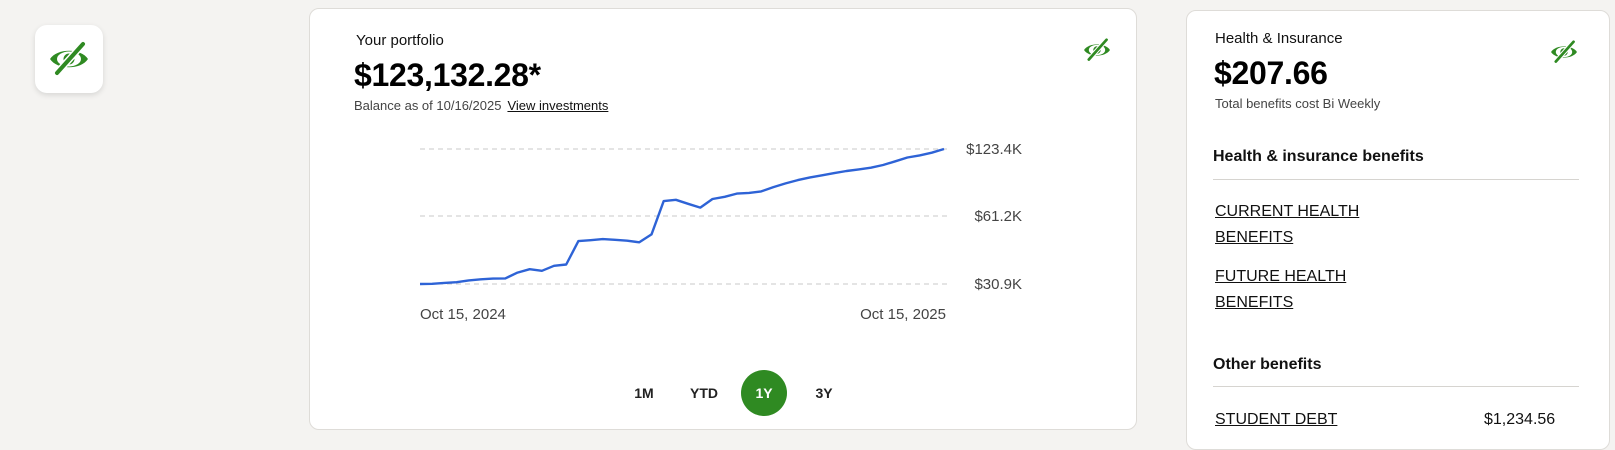 This screenshot has width=1615, height=450. I want to click on y-tick-label: $30.9K, so click(998, 284).